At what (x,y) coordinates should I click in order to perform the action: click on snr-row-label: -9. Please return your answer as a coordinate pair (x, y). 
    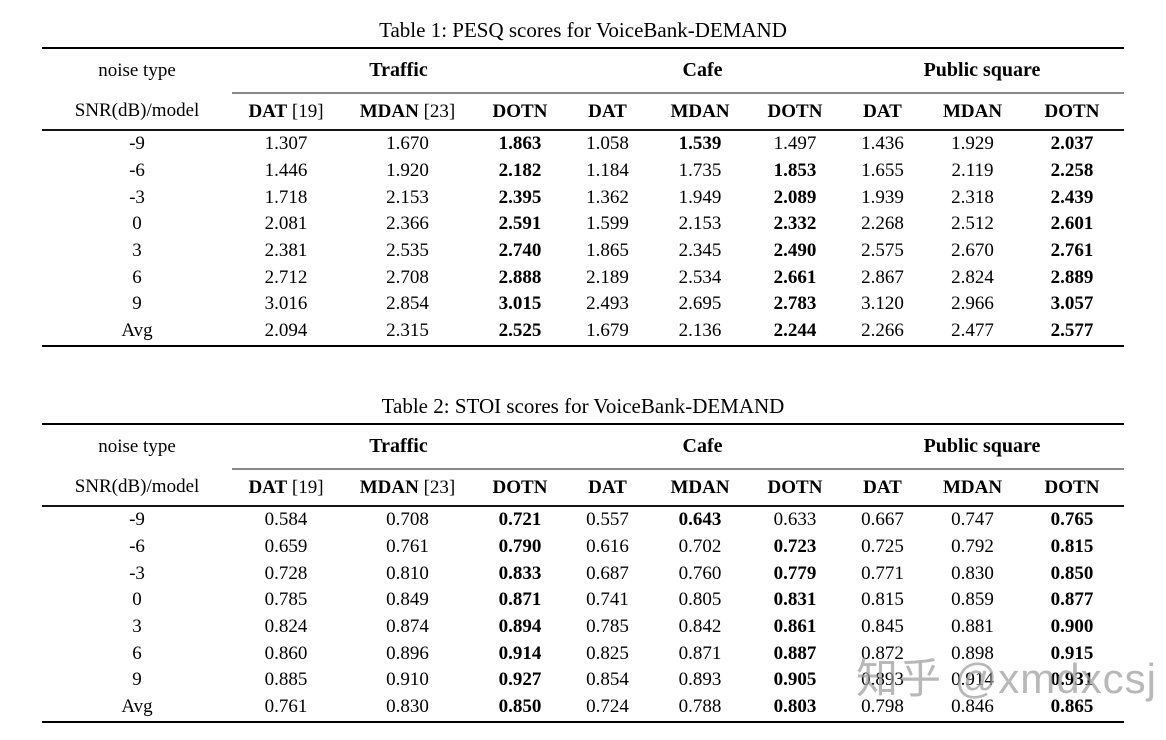
    Looking at the image, I should click on (137, 520).